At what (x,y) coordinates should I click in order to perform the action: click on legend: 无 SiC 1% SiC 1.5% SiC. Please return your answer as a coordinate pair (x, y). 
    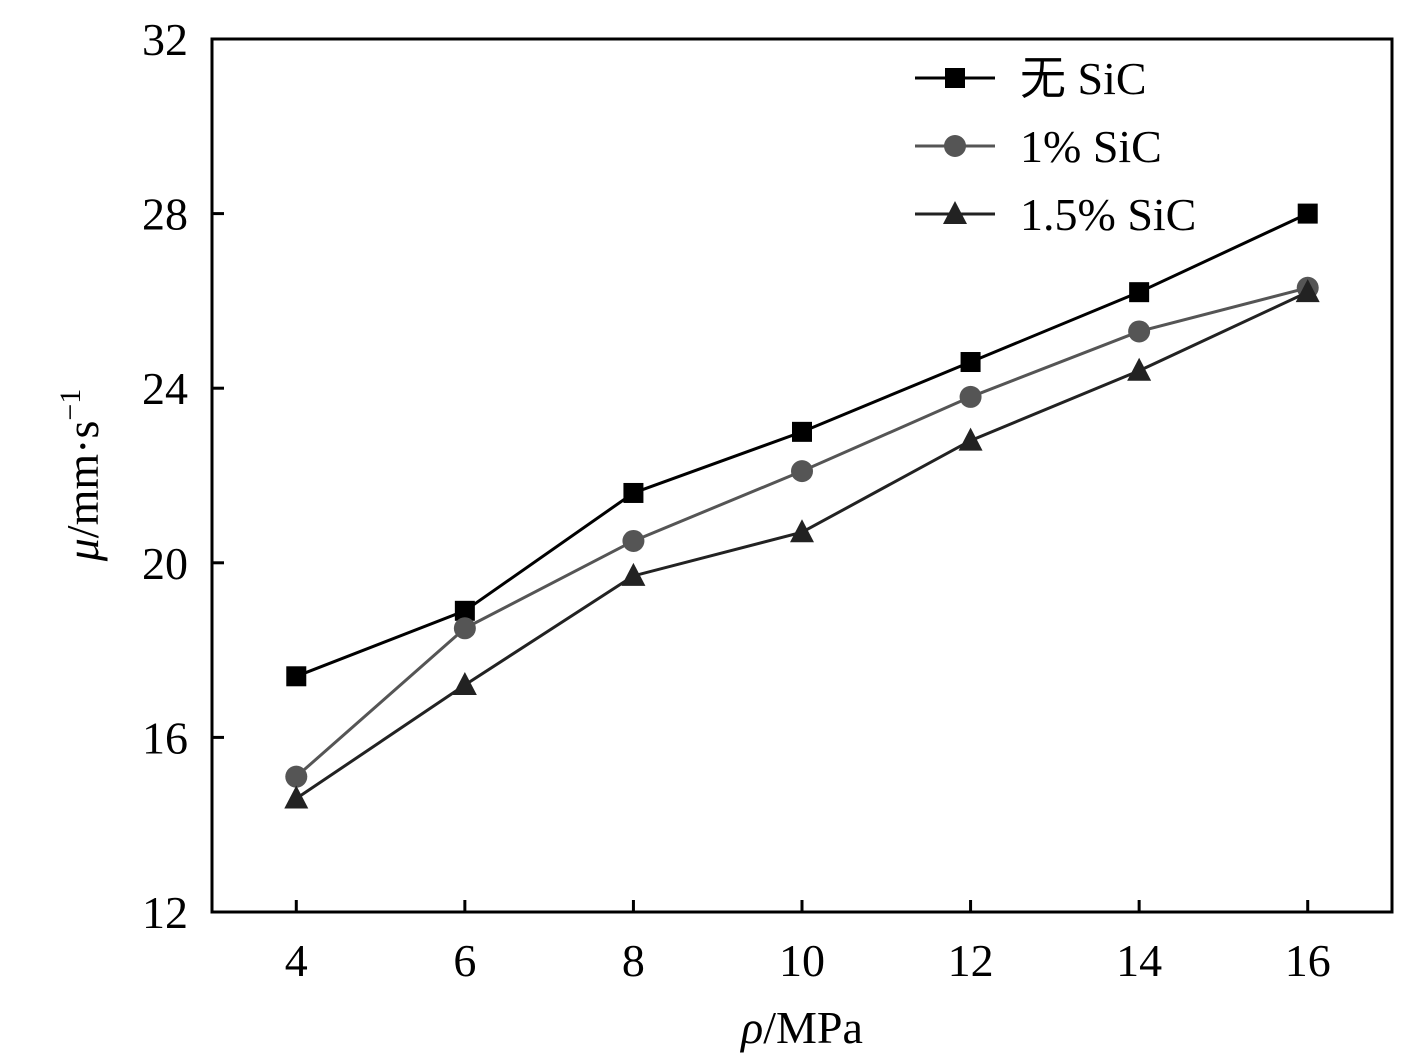
    Looking at the image, I should click on (1055, 146).